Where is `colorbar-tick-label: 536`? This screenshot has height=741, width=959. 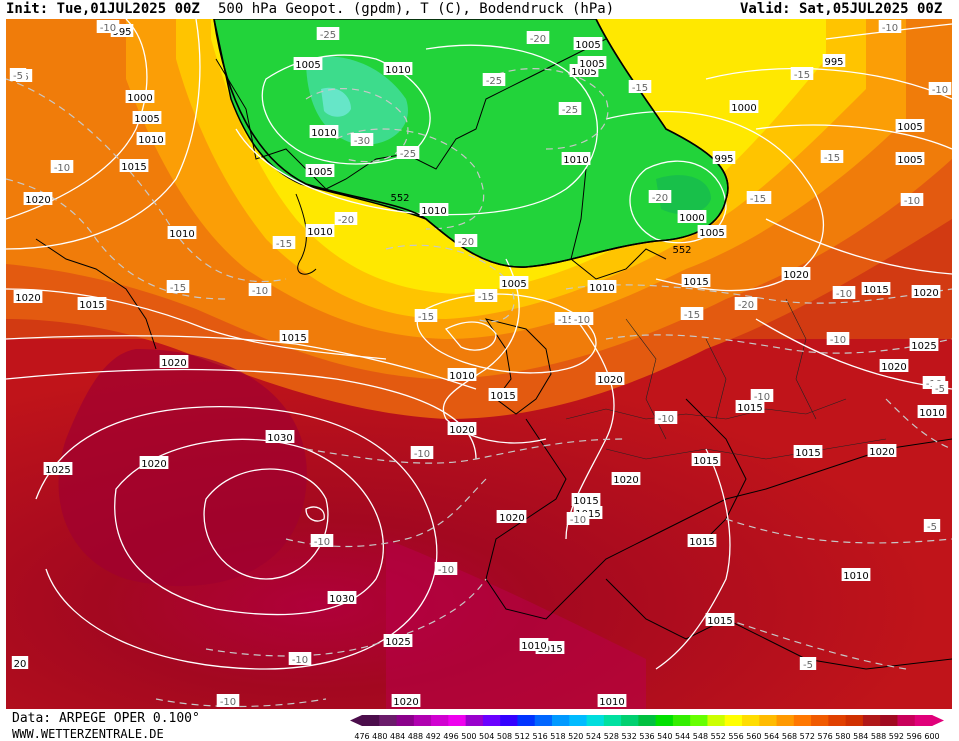
colorbar-tick-label: 536 is located at coordinates (646, 736).